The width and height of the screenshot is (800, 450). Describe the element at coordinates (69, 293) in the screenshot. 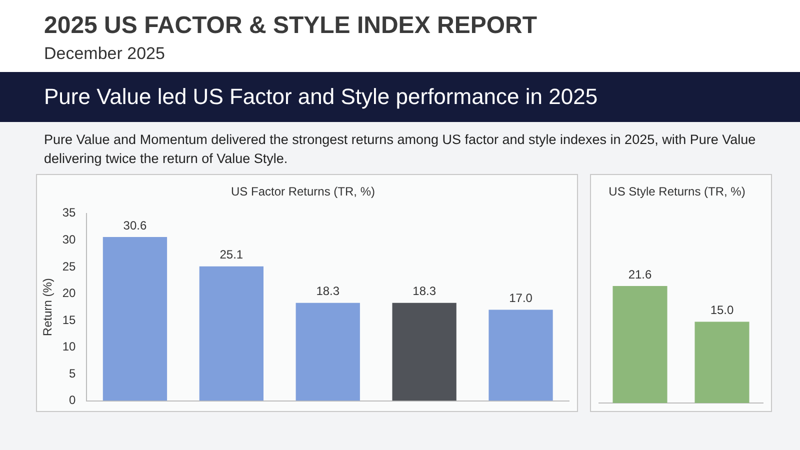

I see `y-tick-label: 20` at that location.